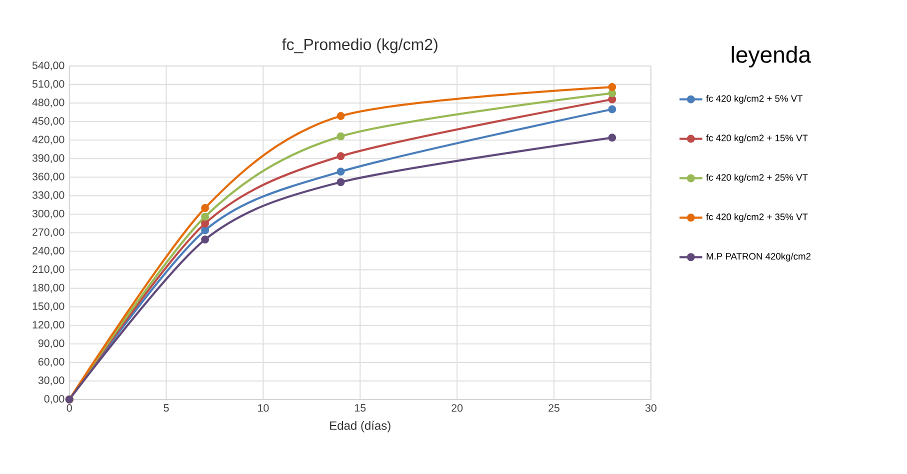 The height and width of the screenshot is (474, 907). I want to click on x-tick-label: 5, so click(166, 408).